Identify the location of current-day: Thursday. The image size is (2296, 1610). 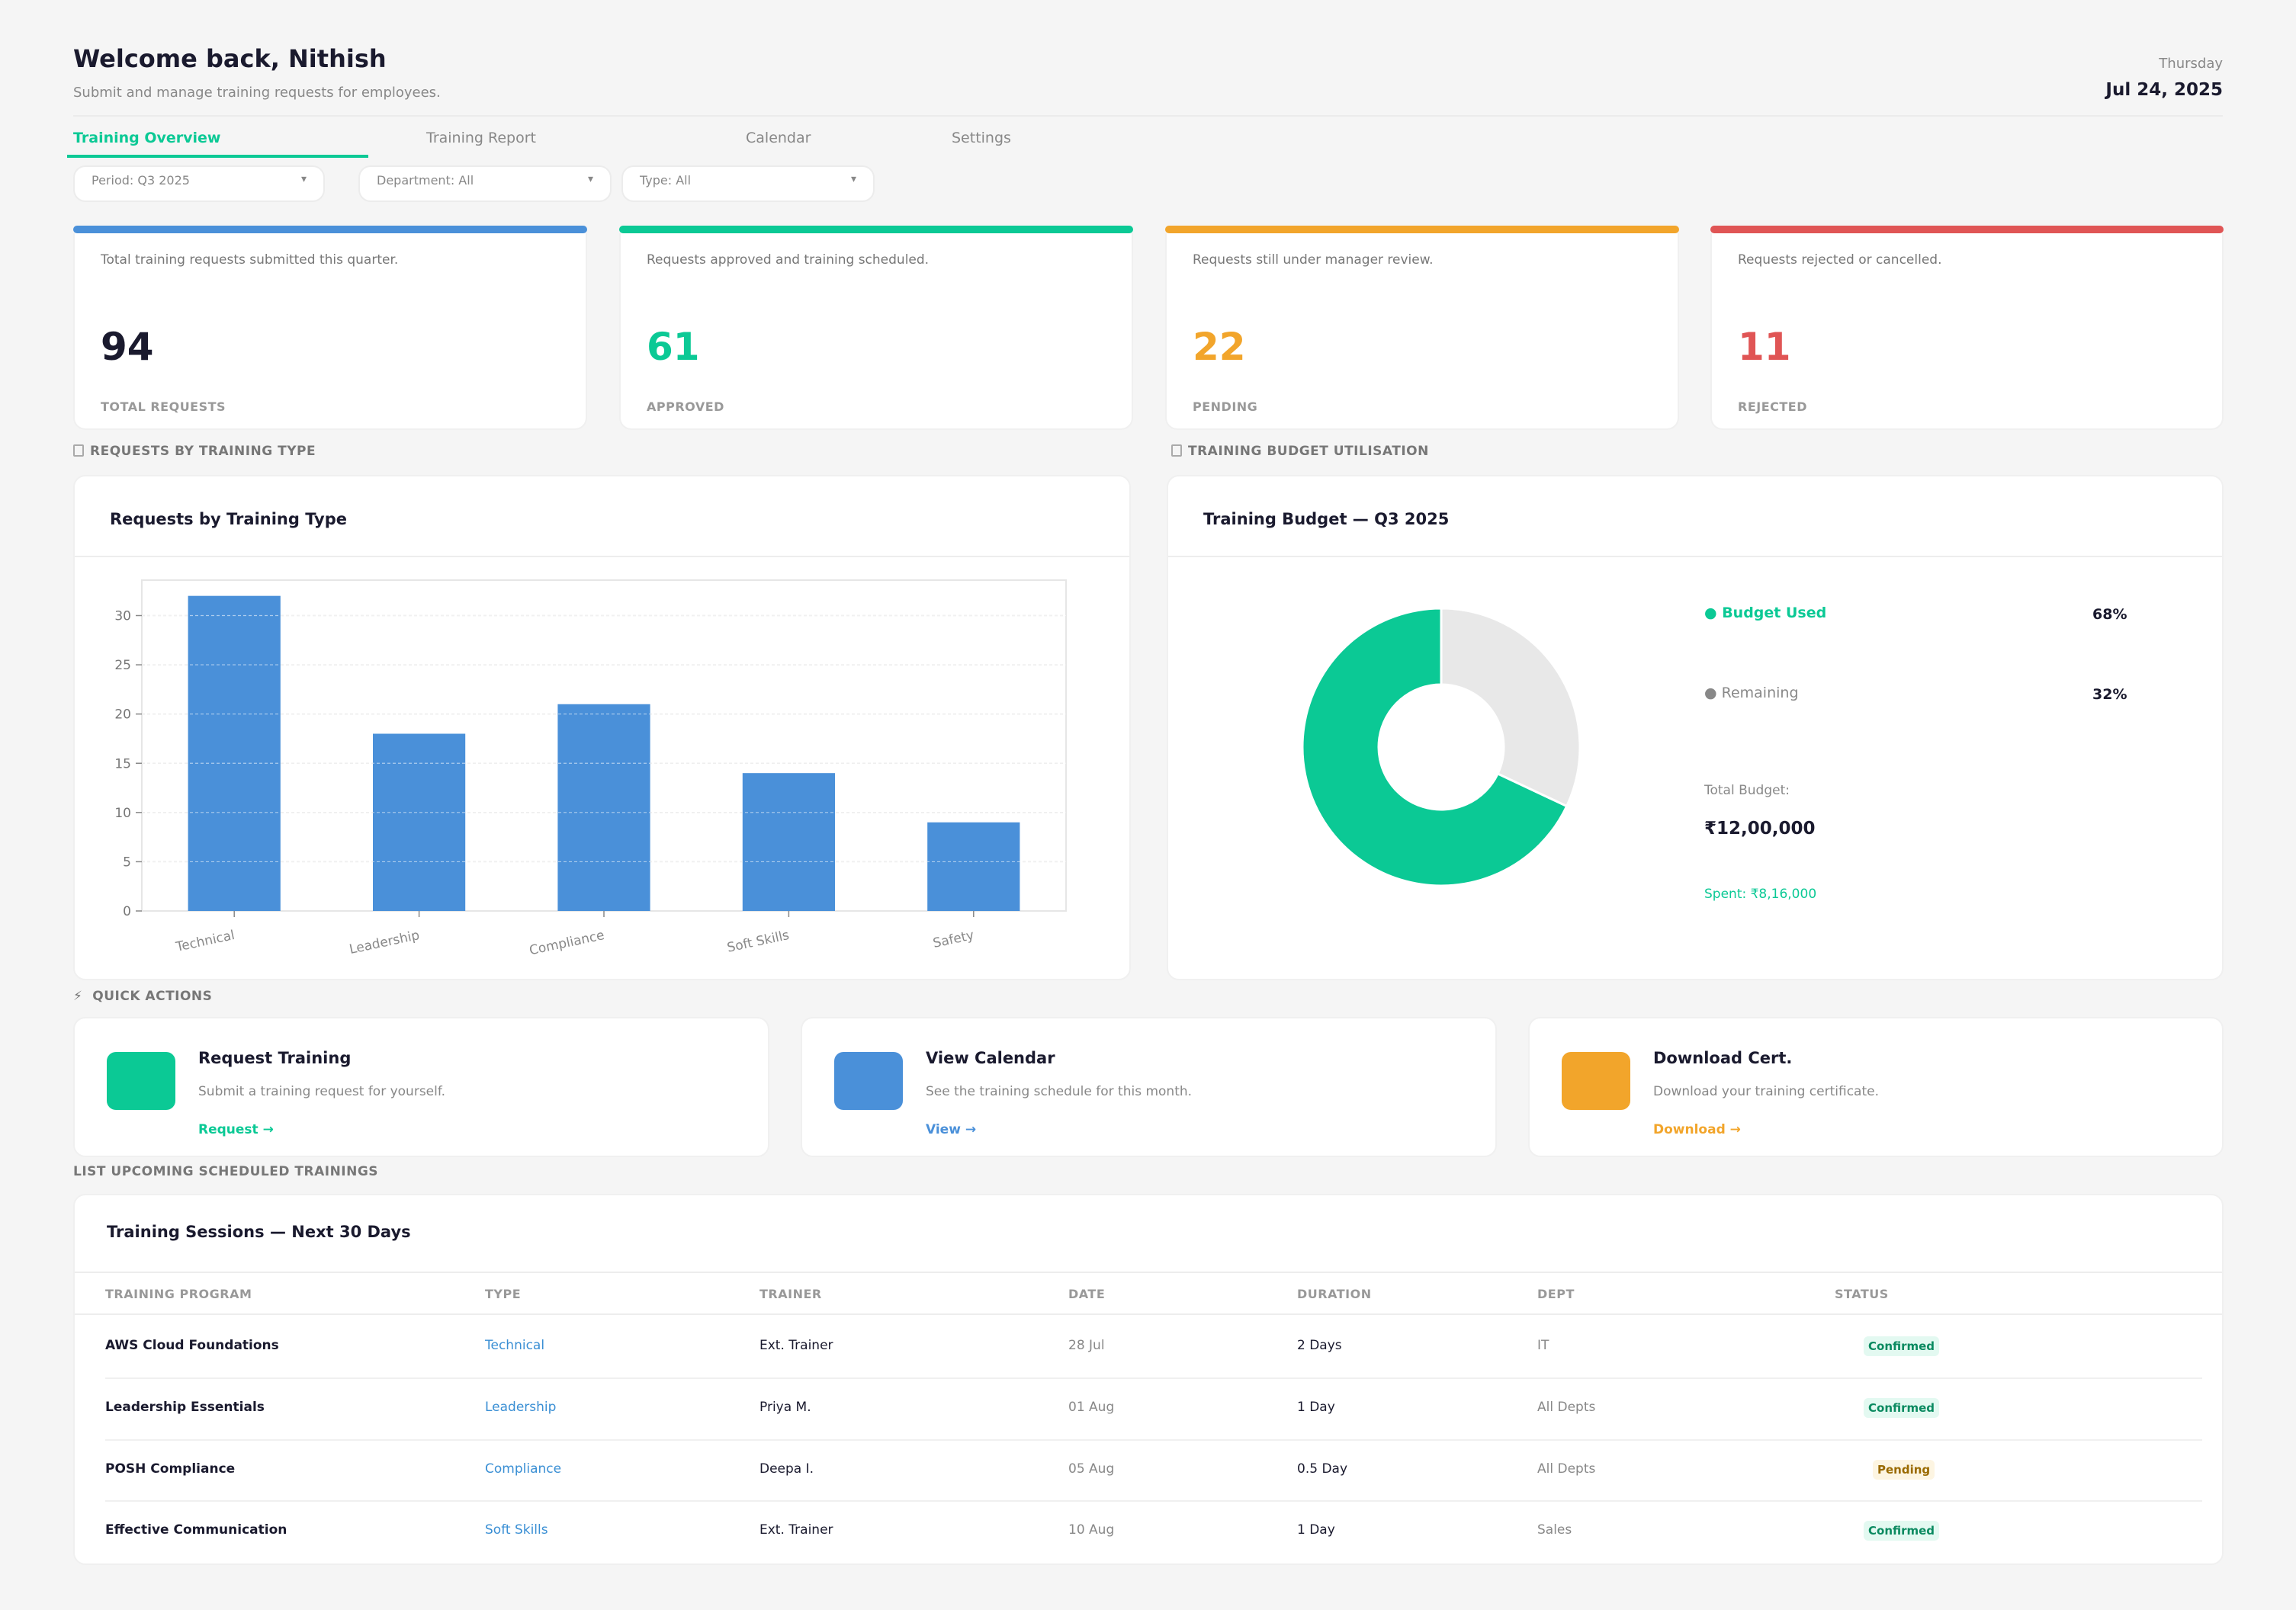
(2191, 64).